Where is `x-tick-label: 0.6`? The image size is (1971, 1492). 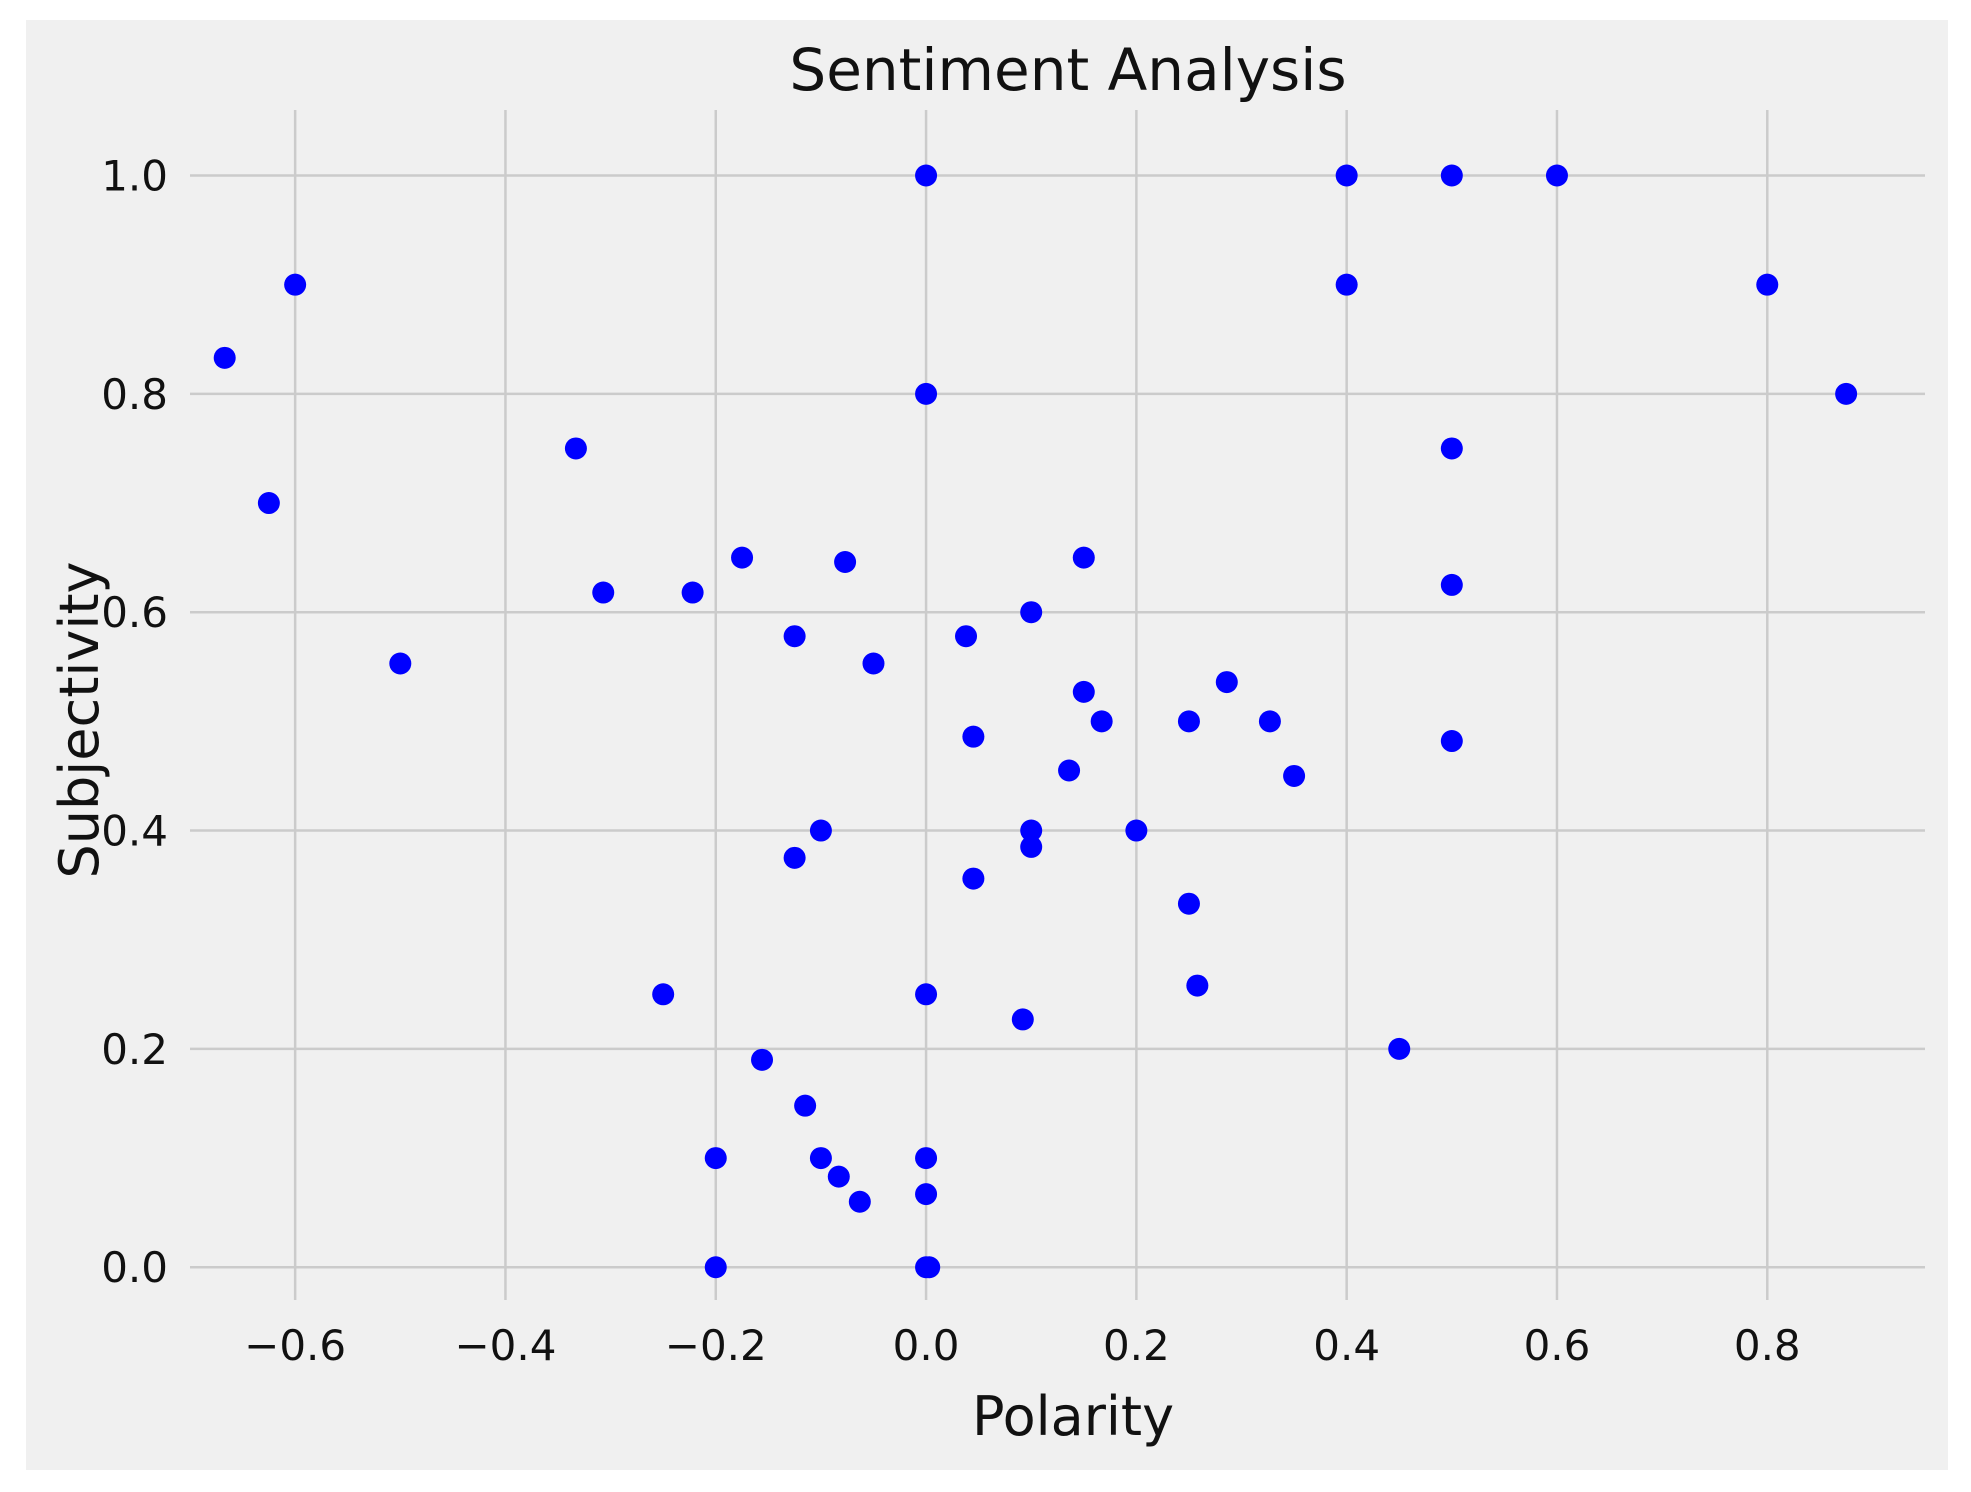 x-tick-label: 0.6 is located at coordinates (1557, 1345).